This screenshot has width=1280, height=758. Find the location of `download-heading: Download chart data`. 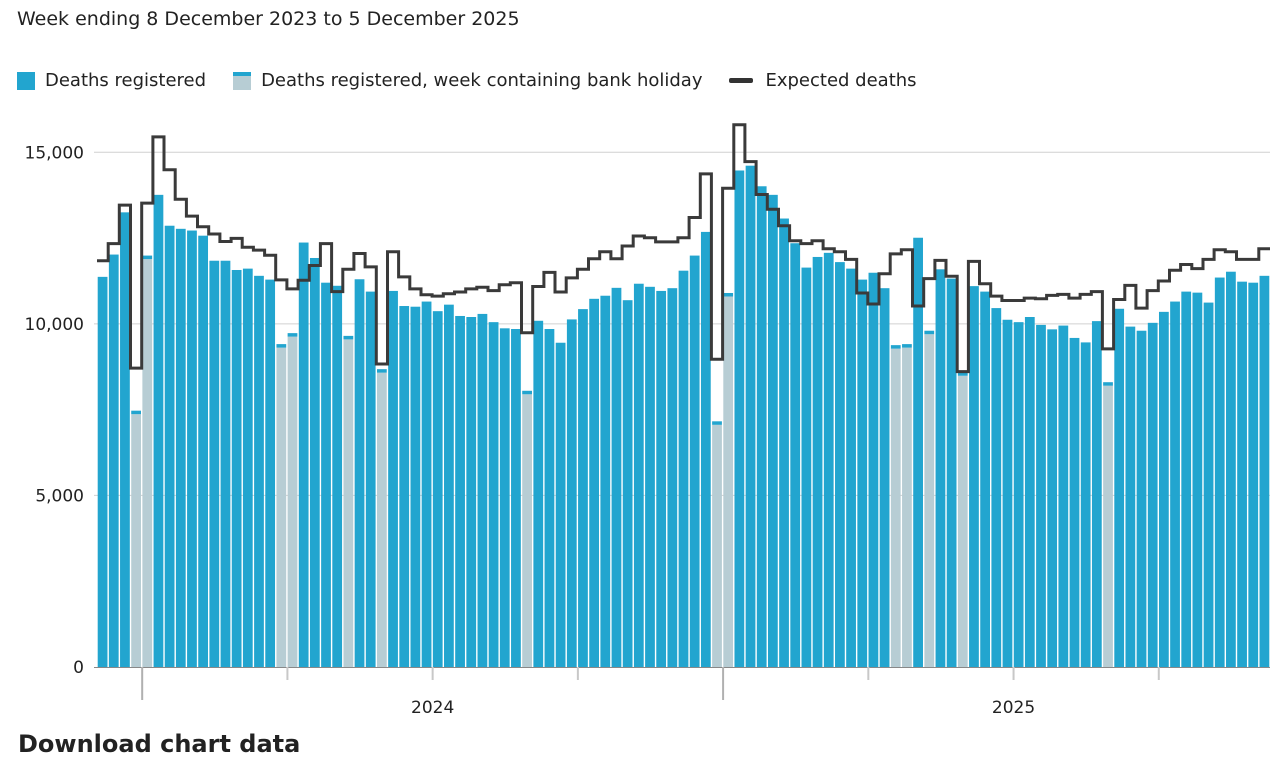

download-heading: Download chart data is located at coordinates (159, 744).